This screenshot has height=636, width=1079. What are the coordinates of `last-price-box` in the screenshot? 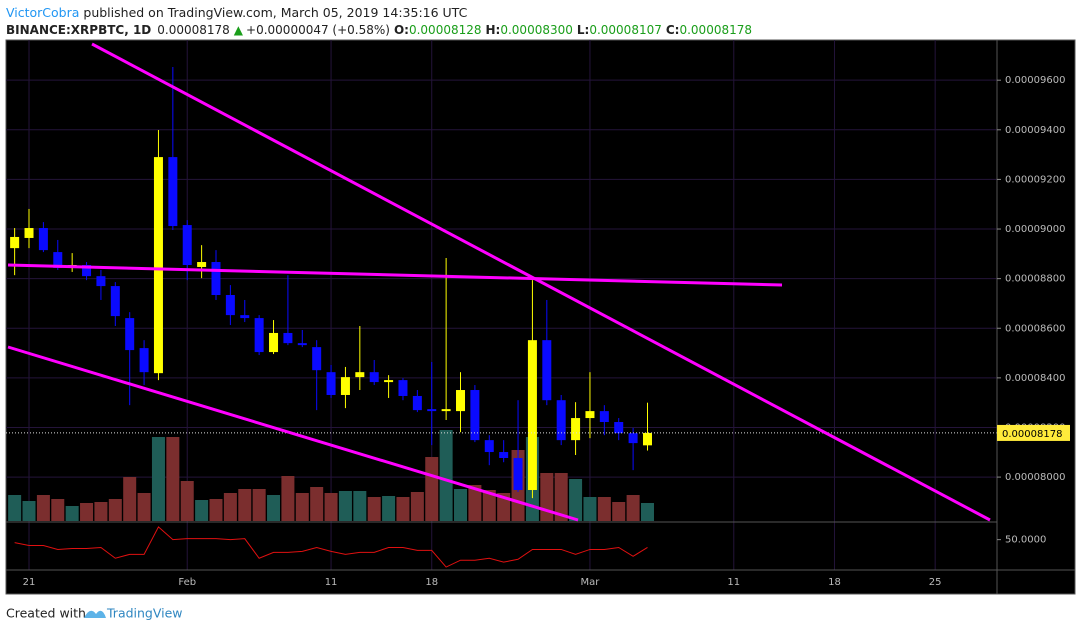 It's located at (1033, 432).